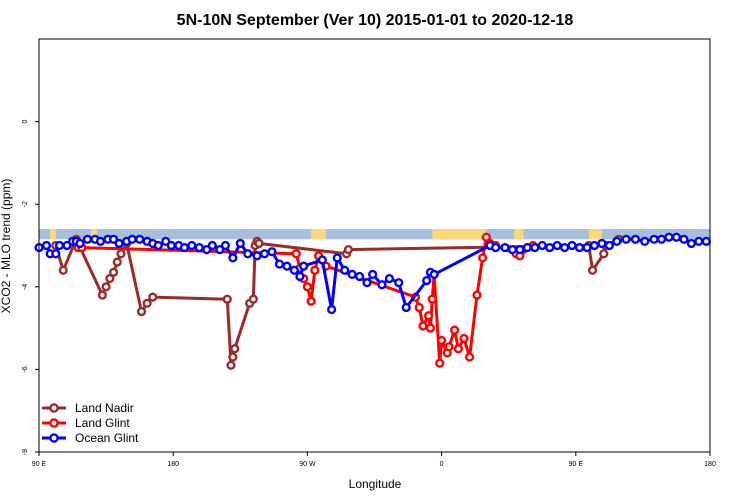 The height and width of the screenshot is (500, 750). I want to click on legend-item: Ocean Glint, so click(90, 438).